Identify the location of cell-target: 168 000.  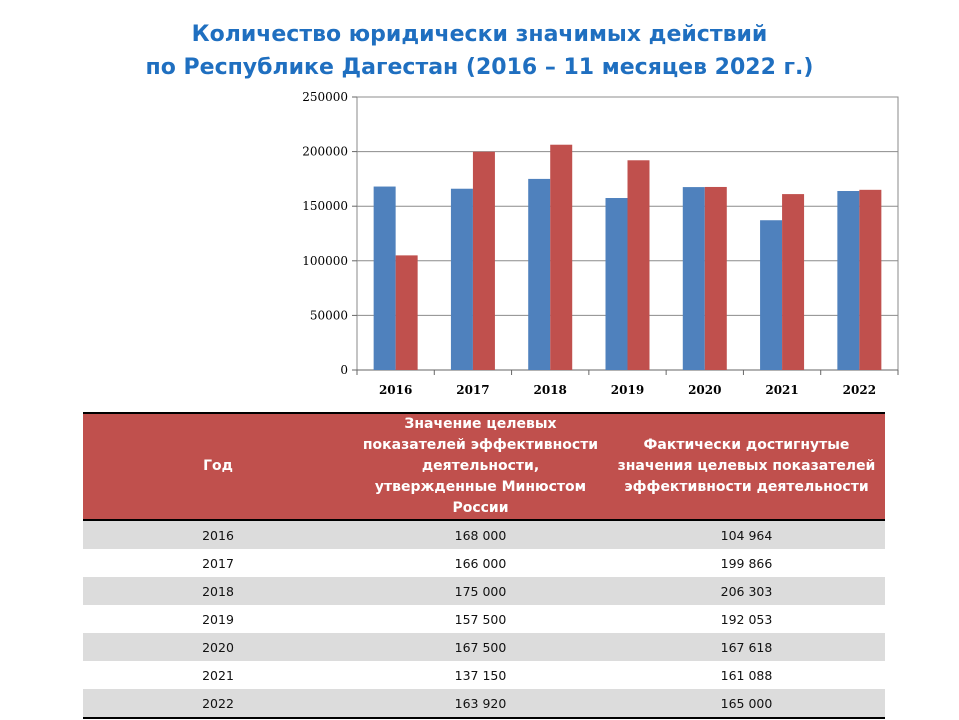
(480, 534).